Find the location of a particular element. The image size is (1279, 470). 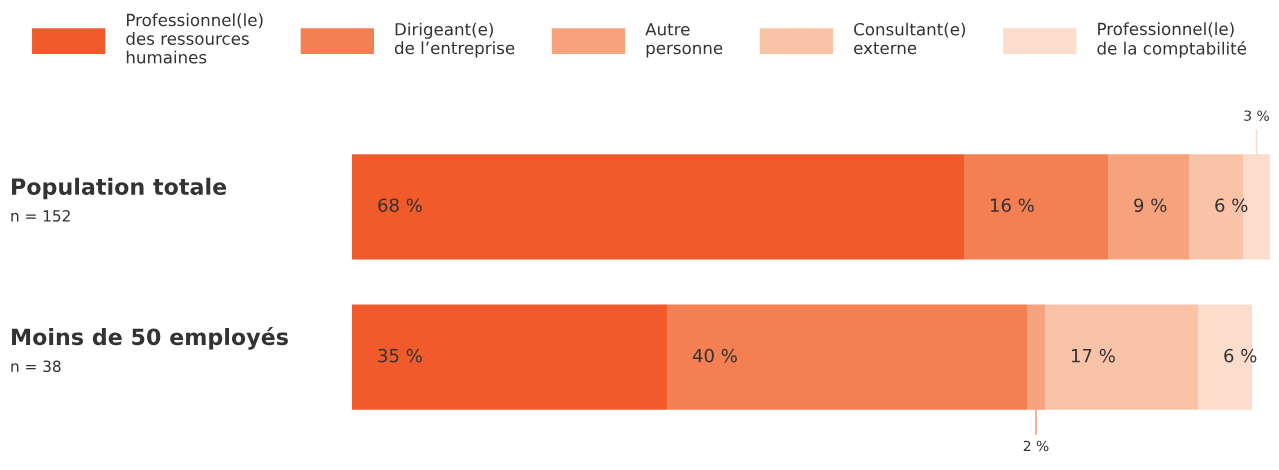

data-label: 3 % is located at coordinates (1256, 115).